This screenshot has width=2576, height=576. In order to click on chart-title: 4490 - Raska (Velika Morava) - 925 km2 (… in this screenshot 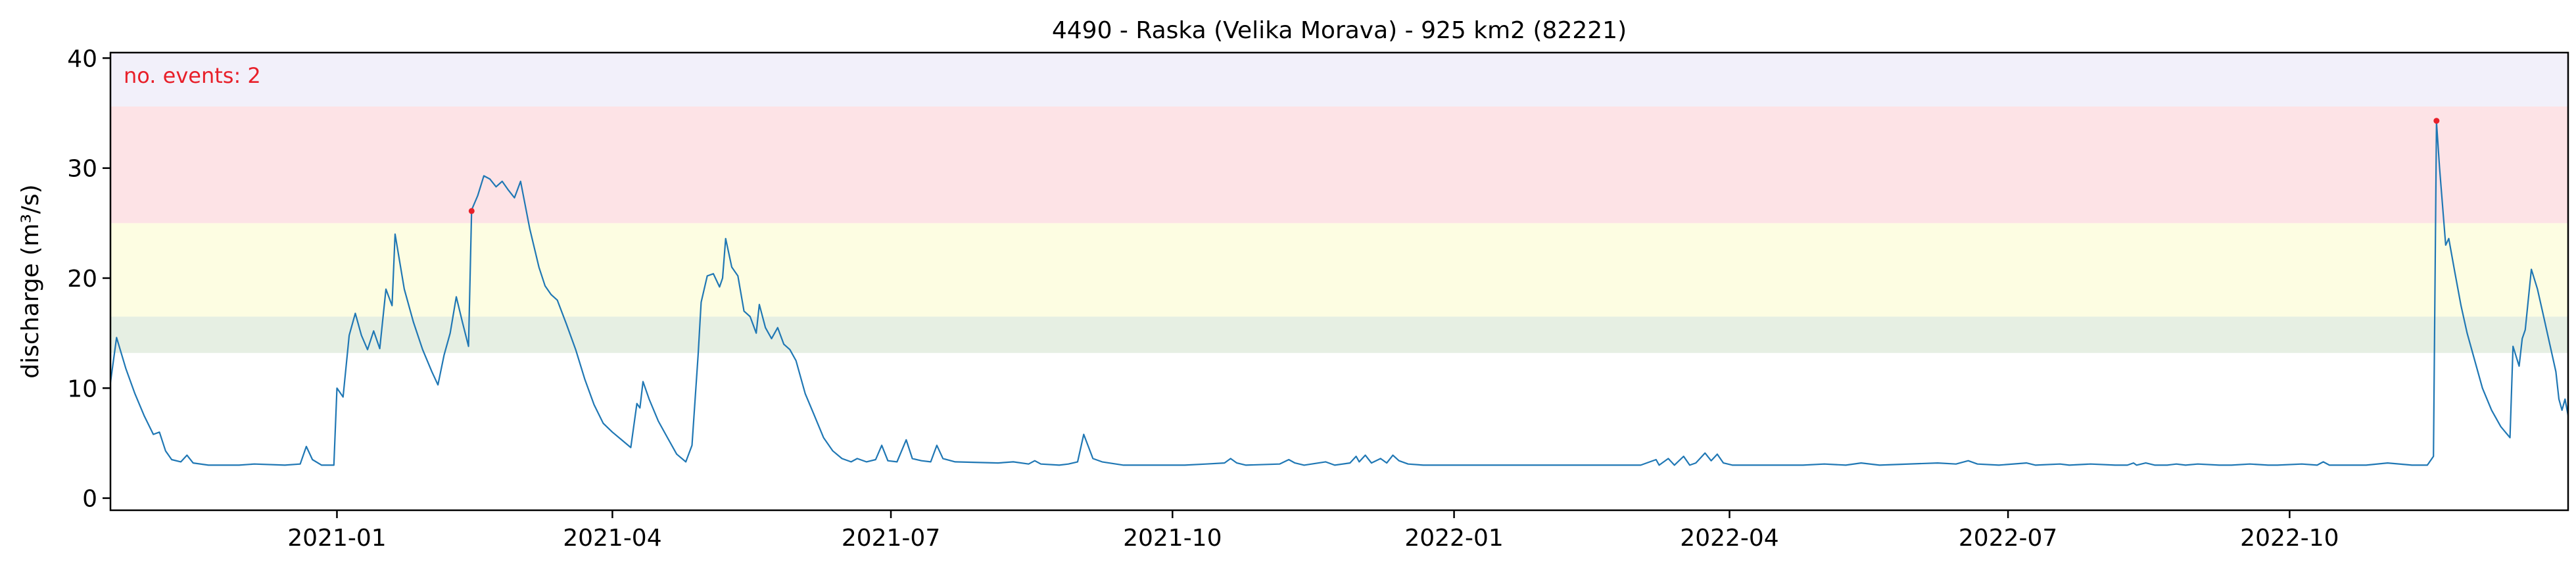, I will do `click(1339, 30)`.